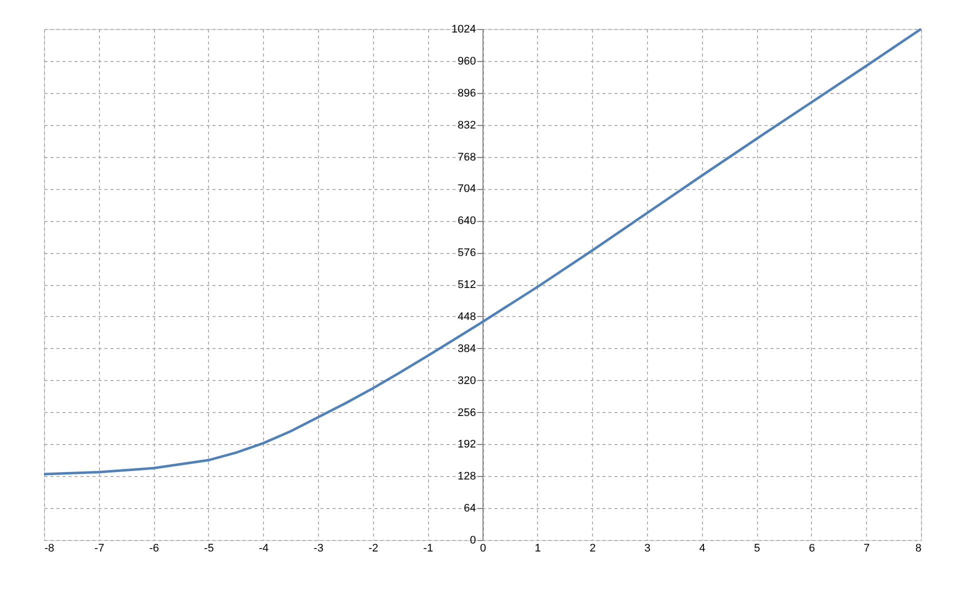  What do you see at coordinates (483, 548) in the screenshot?
I see `x-tick-label: 0` at bounding box center [483, 548].